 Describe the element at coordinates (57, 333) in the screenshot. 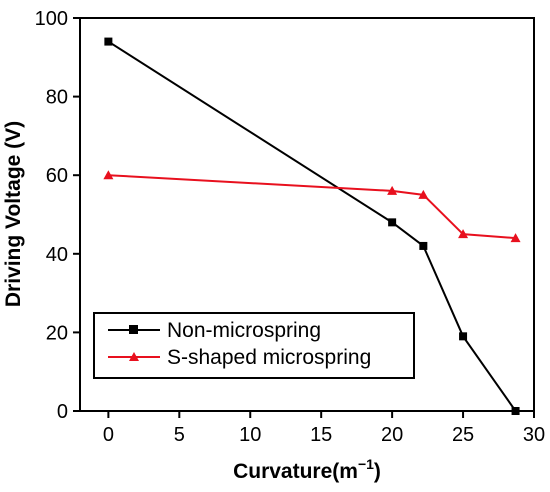

I see `y-tick-label: 20` at that location.